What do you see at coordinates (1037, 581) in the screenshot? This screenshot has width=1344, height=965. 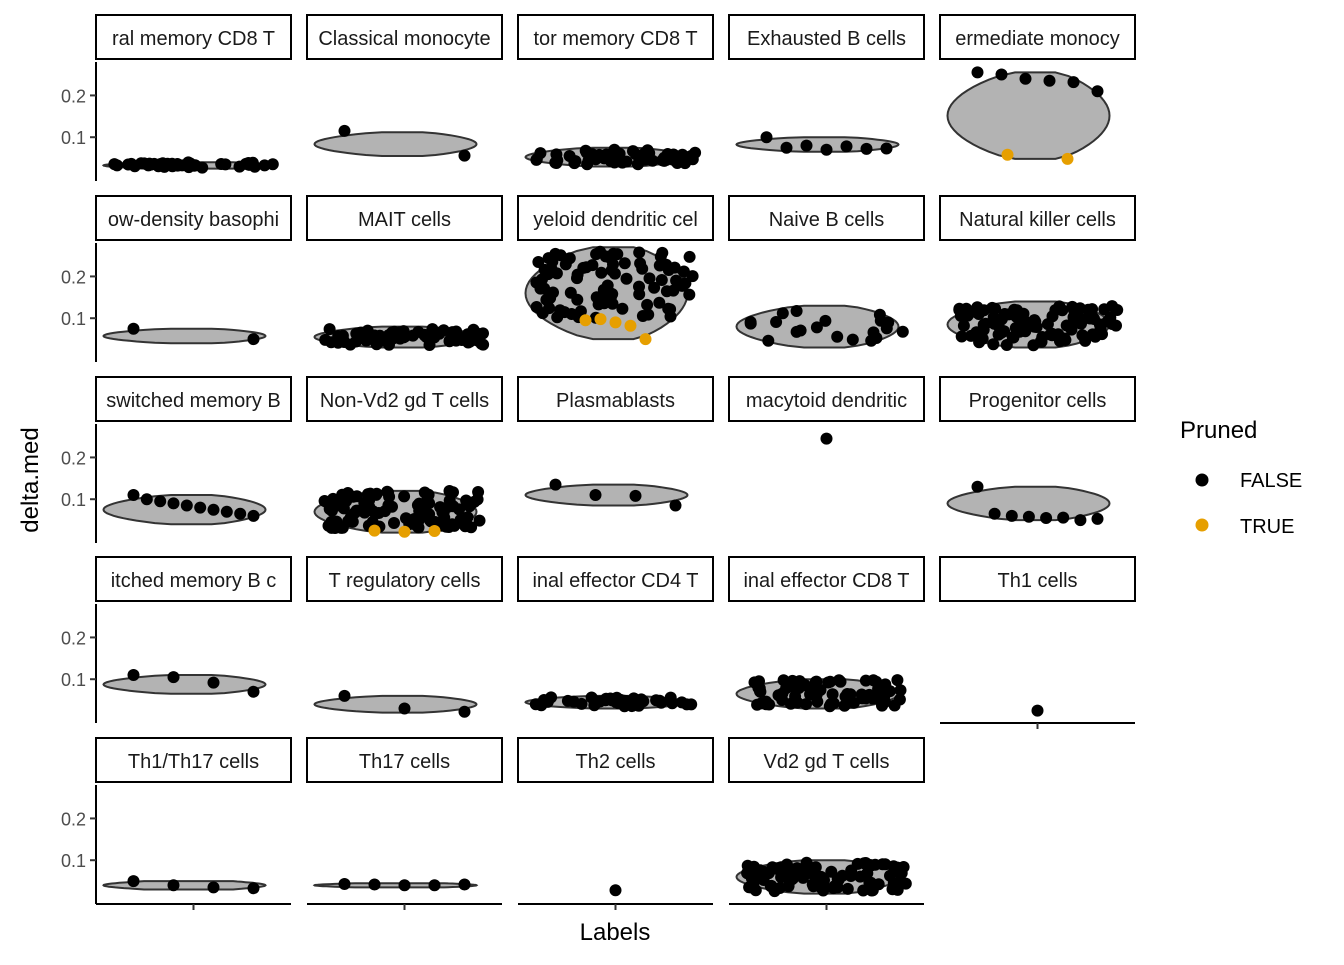 I see `strip-label: Th1 cells` at bounding box center [1037, 581].